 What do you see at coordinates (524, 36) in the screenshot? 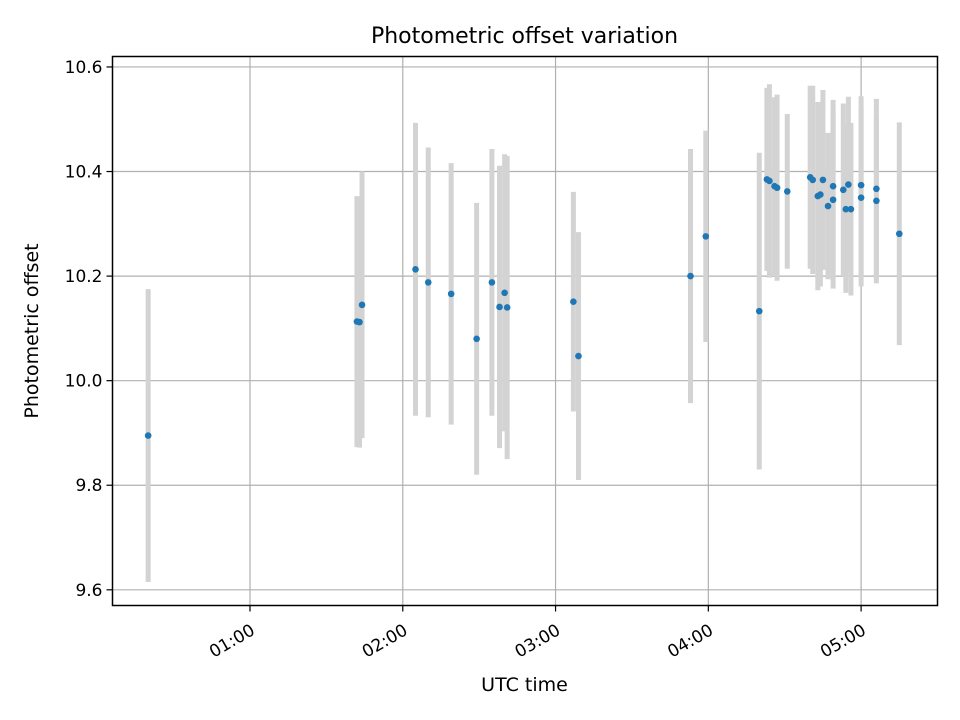
I see `chart-title: Photometric offset variation` at bounding box center [524, 36].